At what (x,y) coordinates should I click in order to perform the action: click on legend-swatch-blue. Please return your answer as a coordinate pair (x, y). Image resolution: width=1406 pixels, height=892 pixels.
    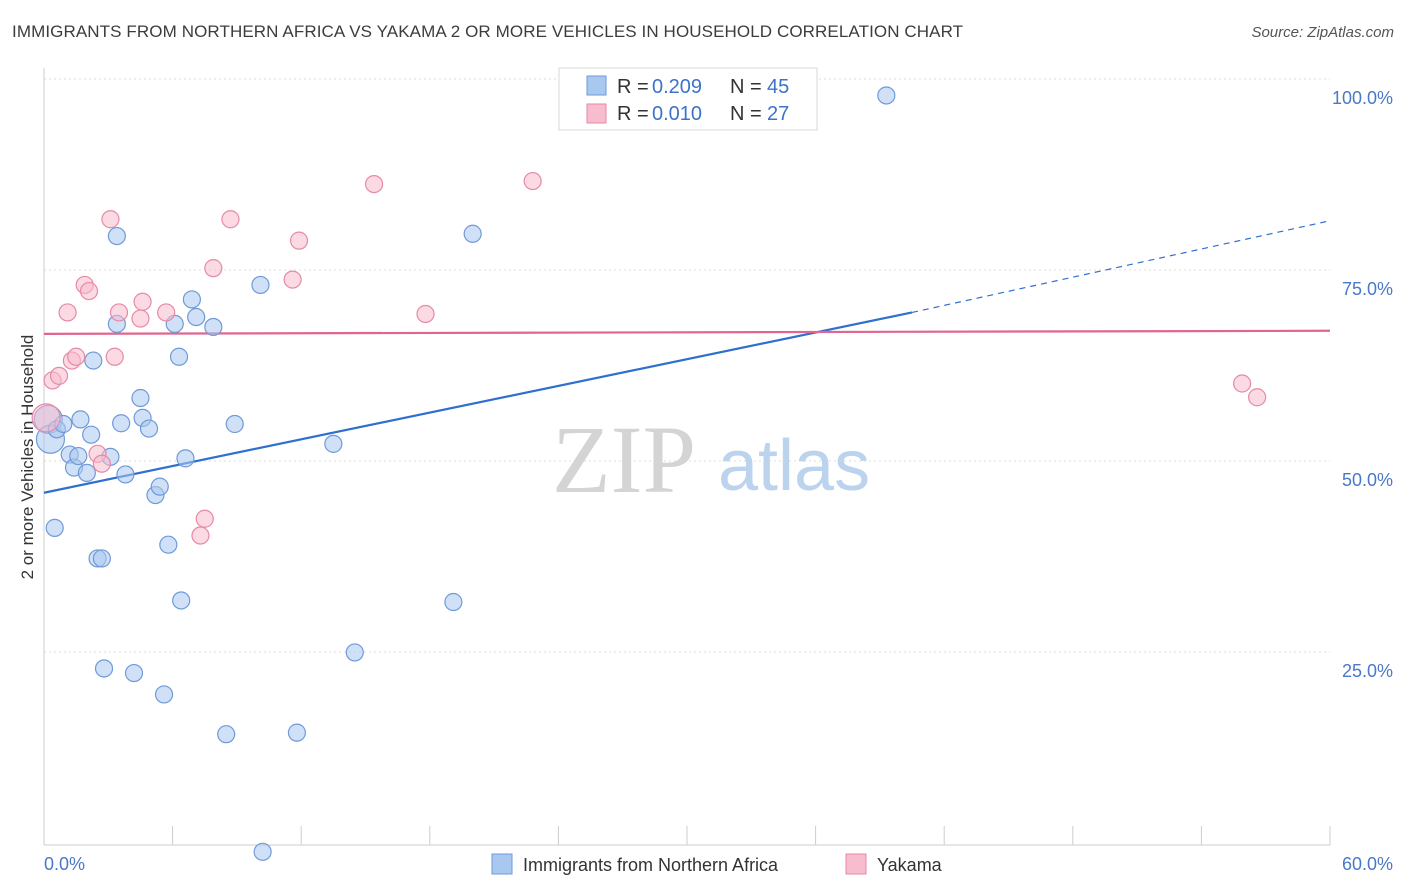
    Looking at the image, I should click on (596, 85).